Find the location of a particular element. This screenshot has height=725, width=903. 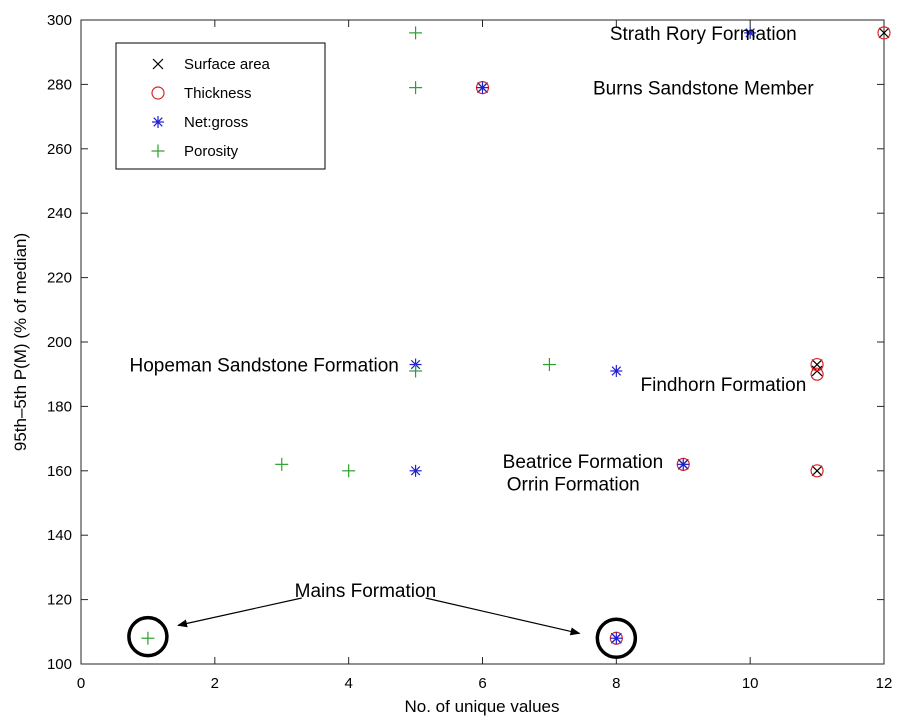

y-tick-label: 260 is located at coordinates (59, 149).